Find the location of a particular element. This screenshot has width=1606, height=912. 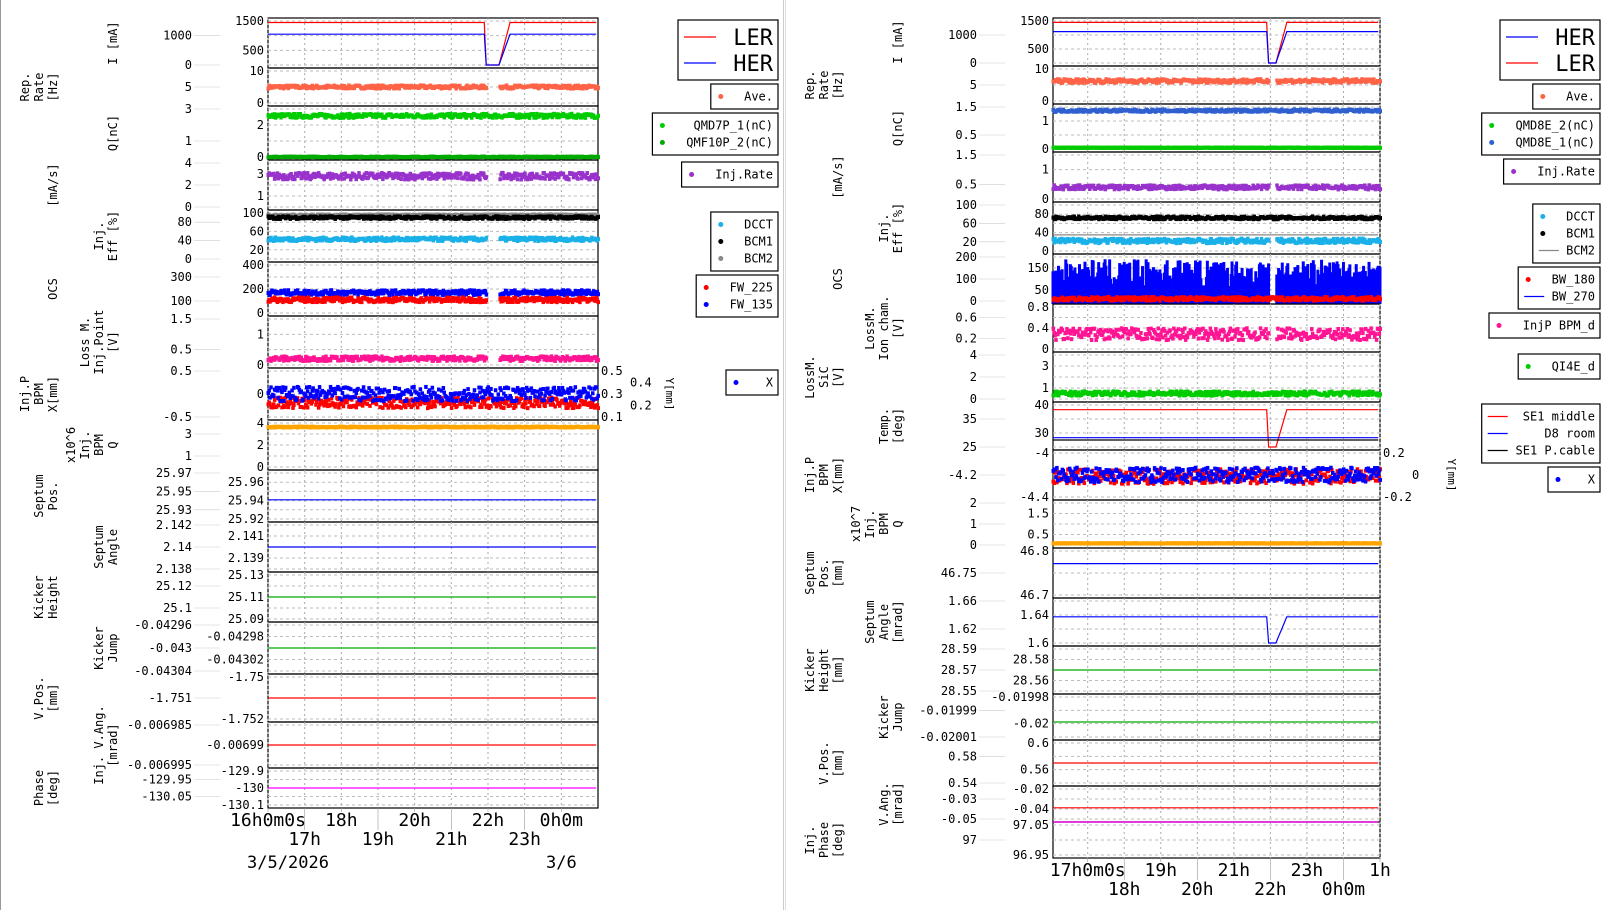

y-tick-label: 0 is located at coordinates (260, 103).